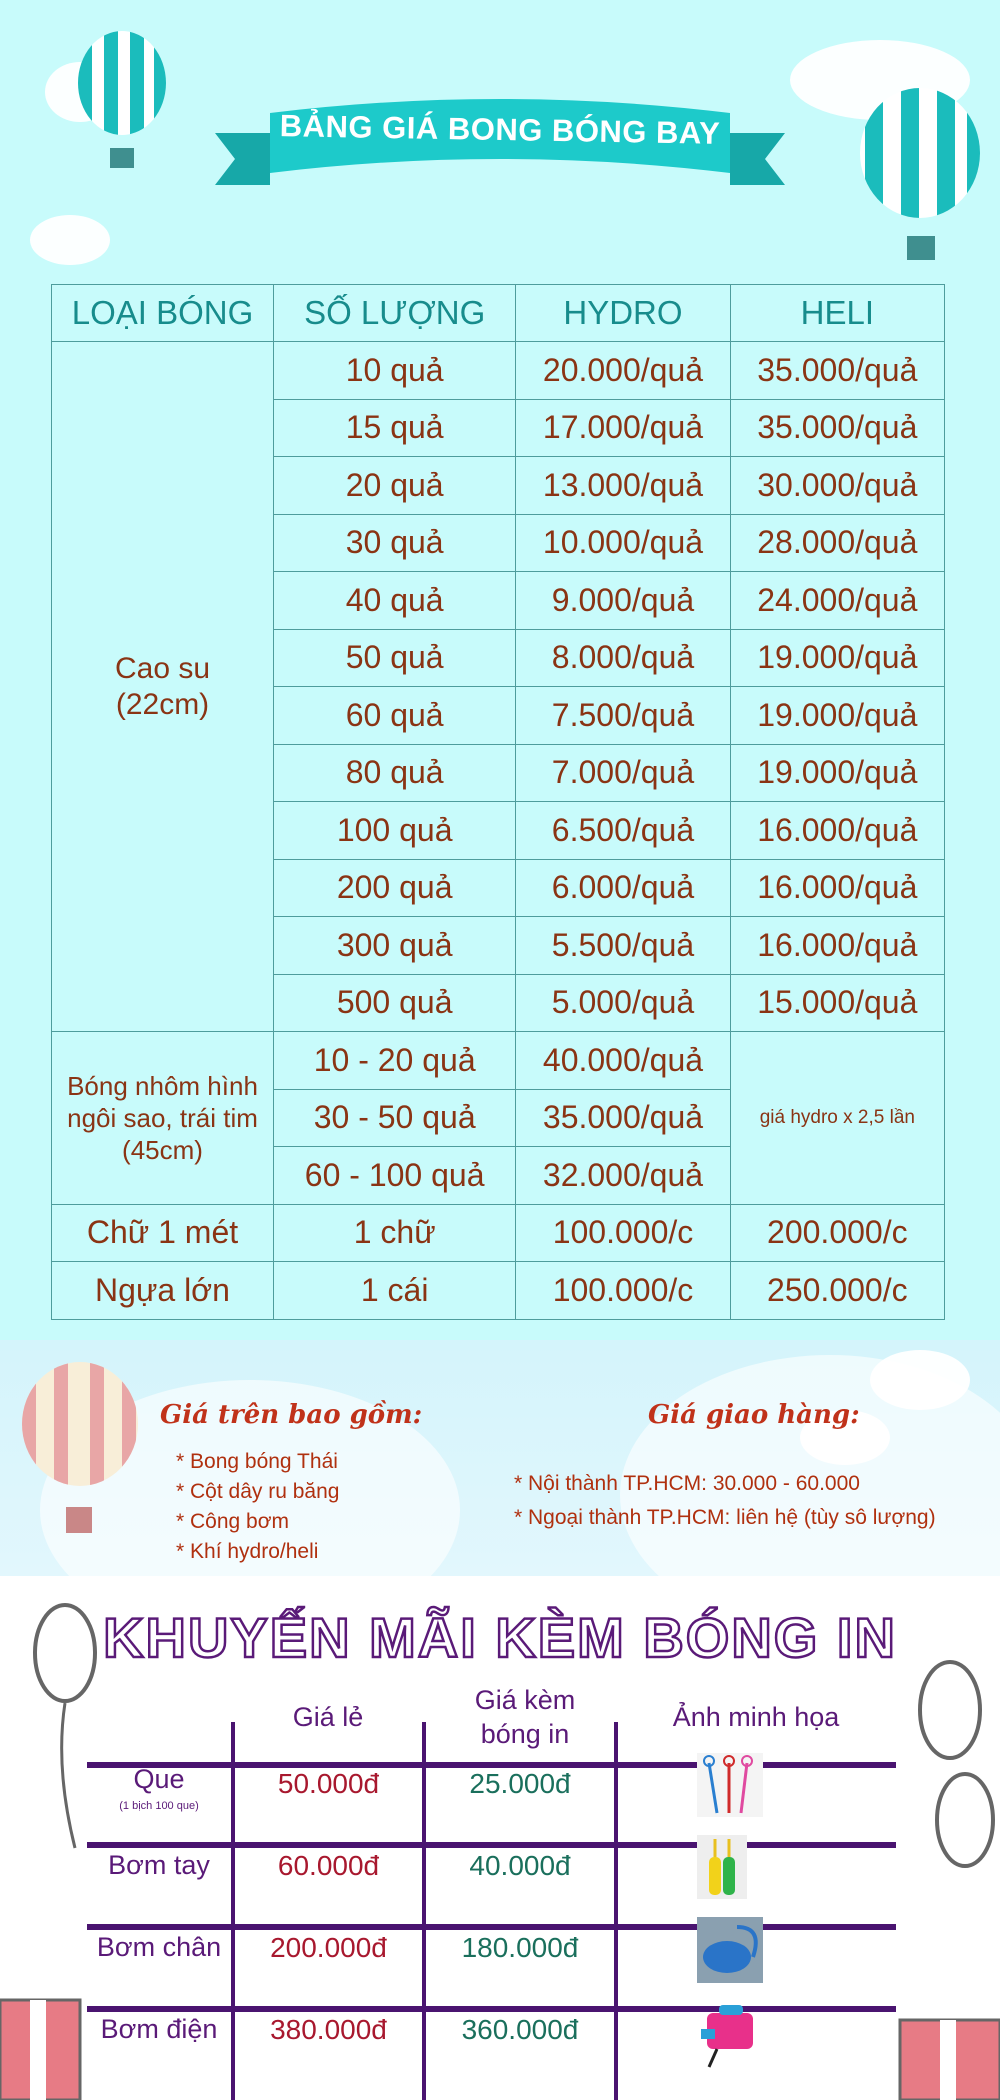  I want to click on hot-air-balloon-icon, so click(80, 1447).